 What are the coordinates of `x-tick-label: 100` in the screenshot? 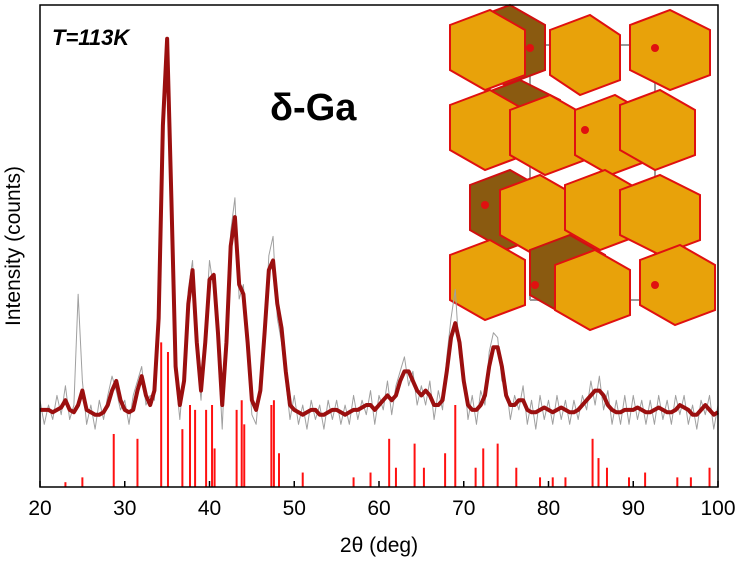 It's located at (717, 508).